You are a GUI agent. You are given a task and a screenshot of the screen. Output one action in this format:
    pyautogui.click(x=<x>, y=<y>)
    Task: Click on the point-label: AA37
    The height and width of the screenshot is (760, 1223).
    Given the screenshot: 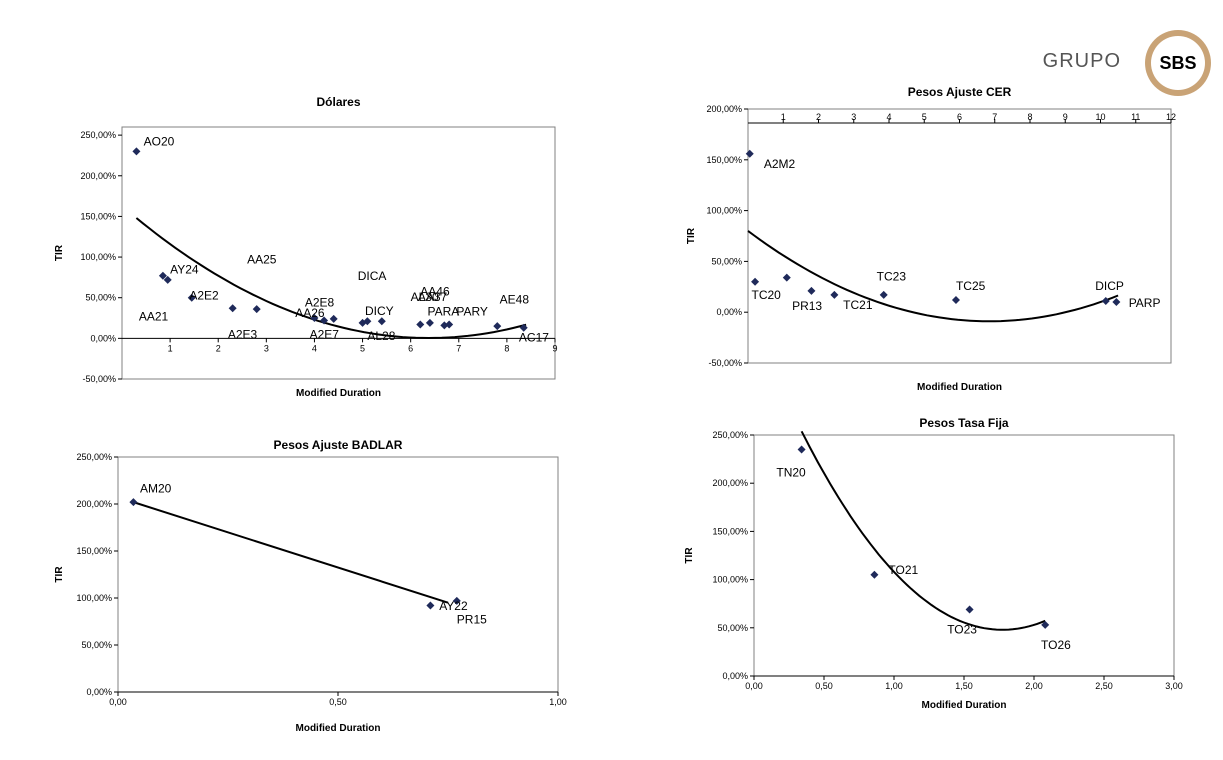 What is the action you would take?
    pyautogui.click(x=433, y=297)
    